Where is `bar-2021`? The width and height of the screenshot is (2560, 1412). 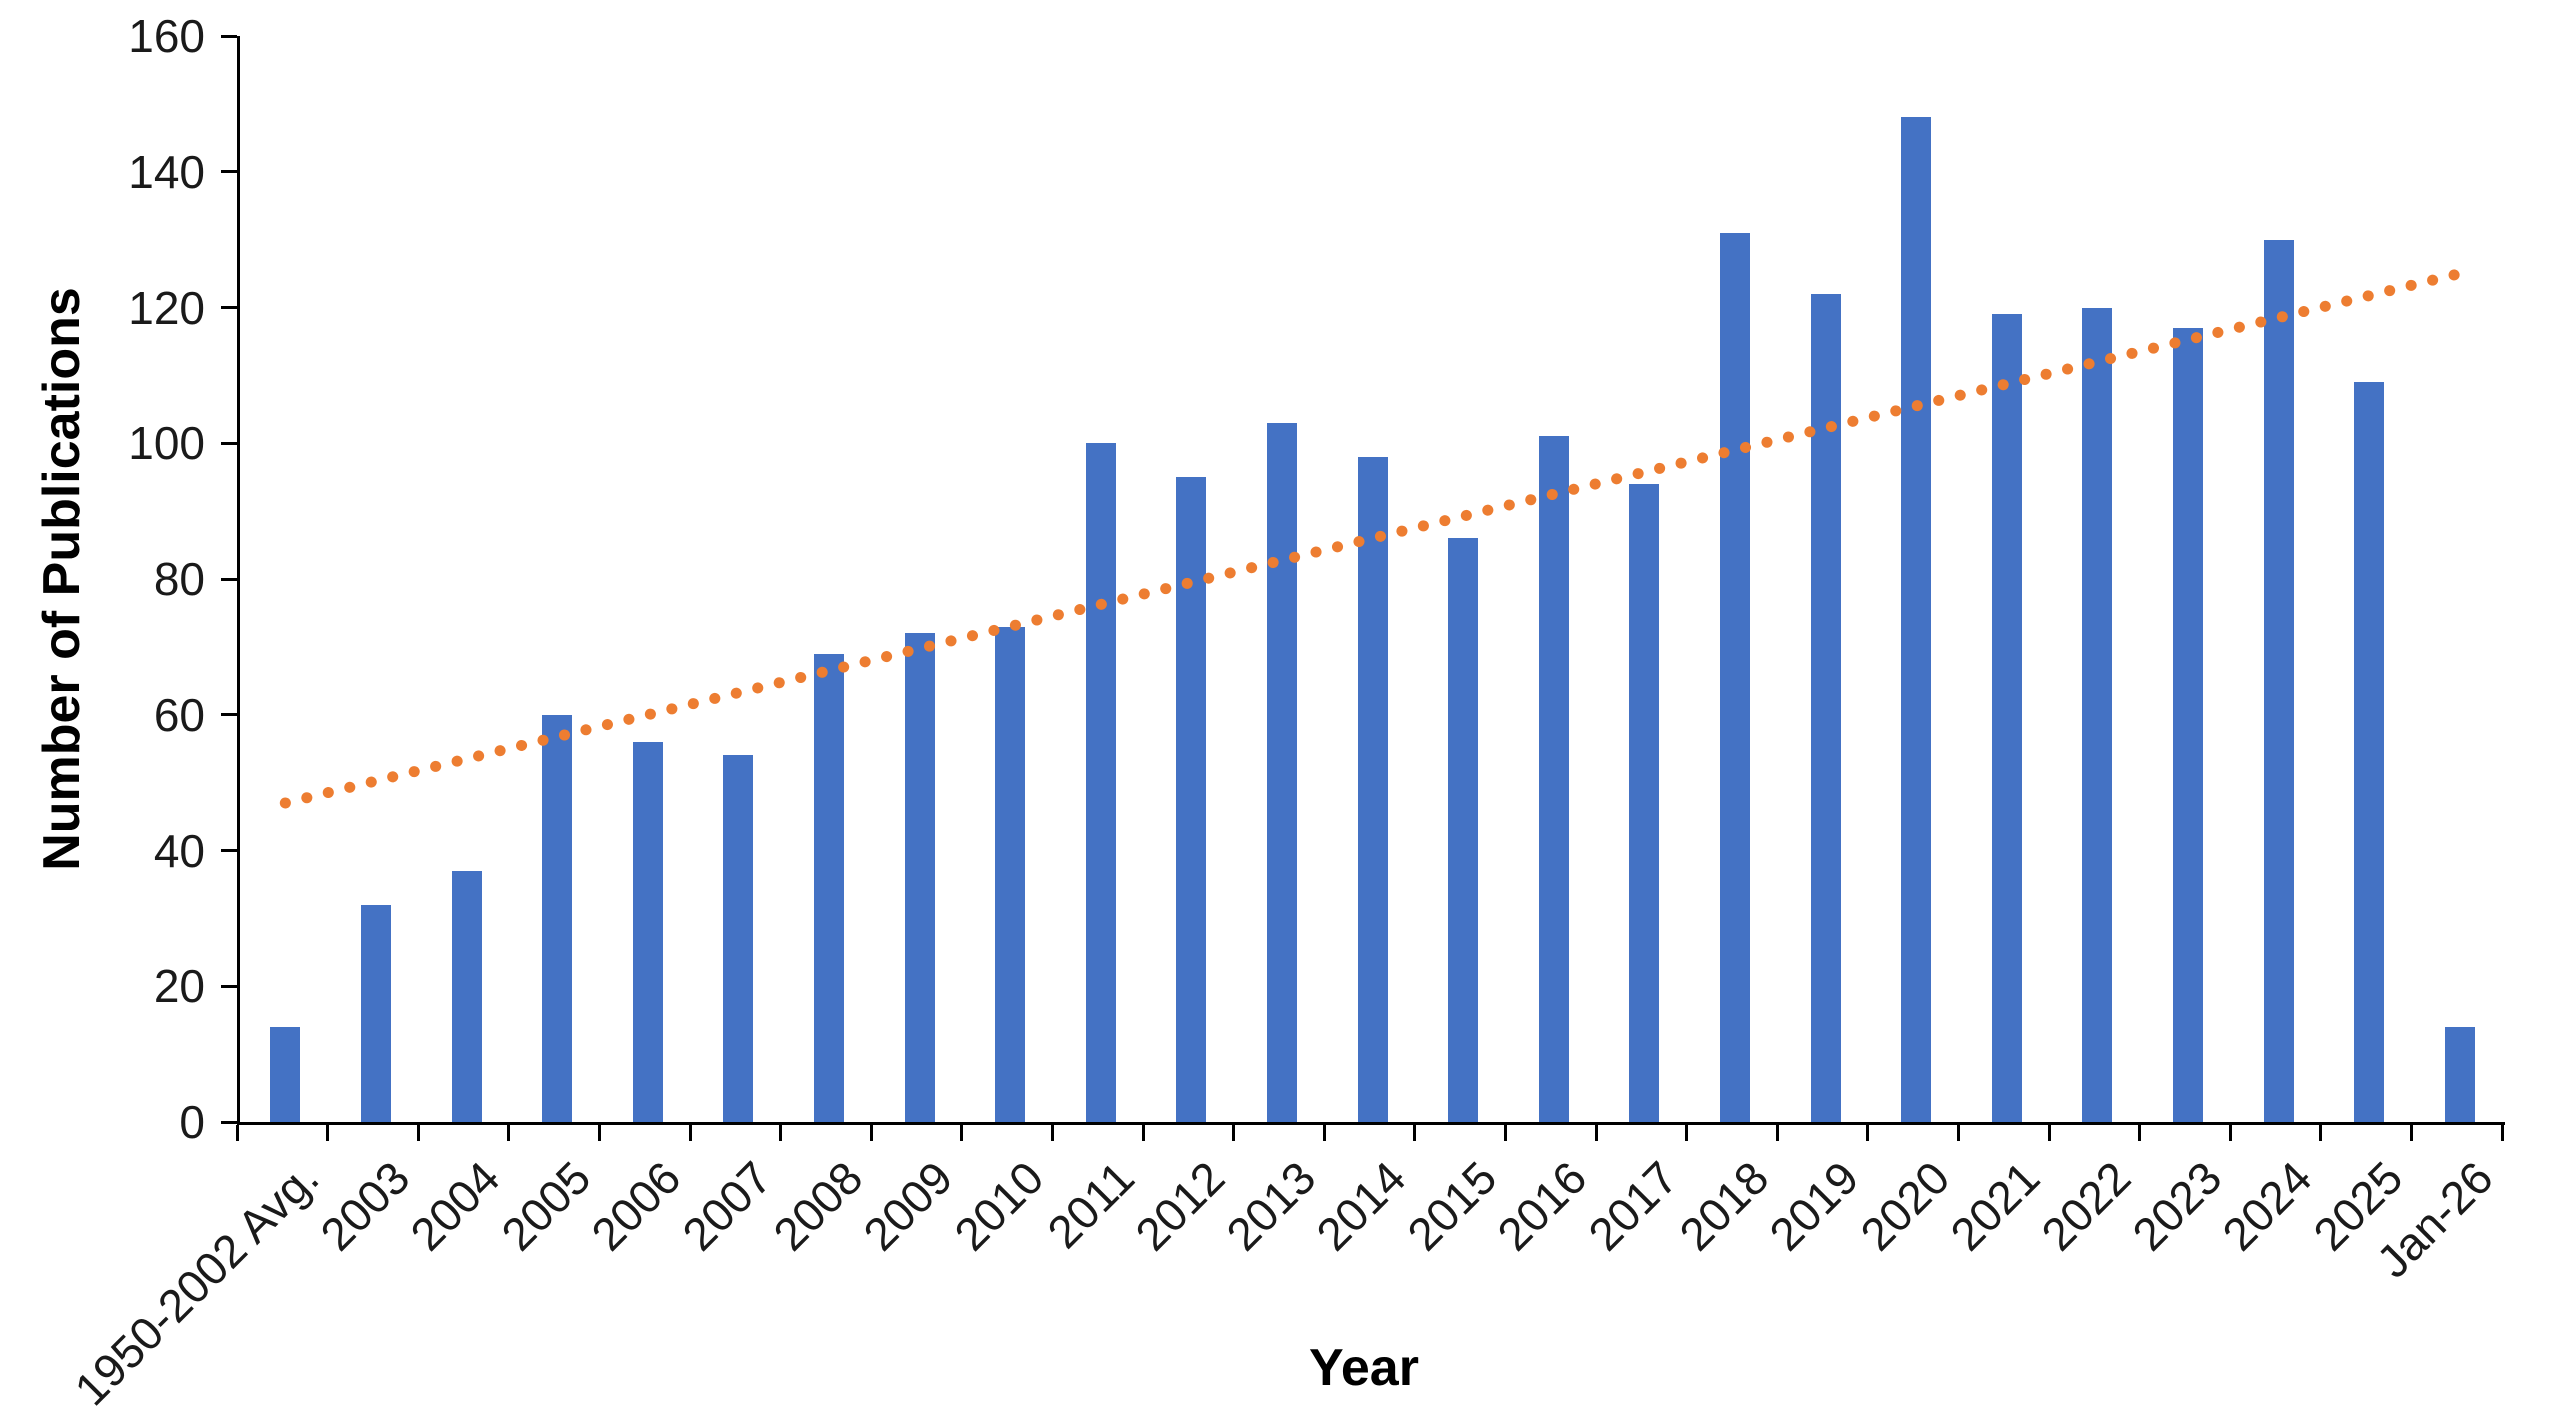 bar-2021 is located at coordinates (2006, 718).